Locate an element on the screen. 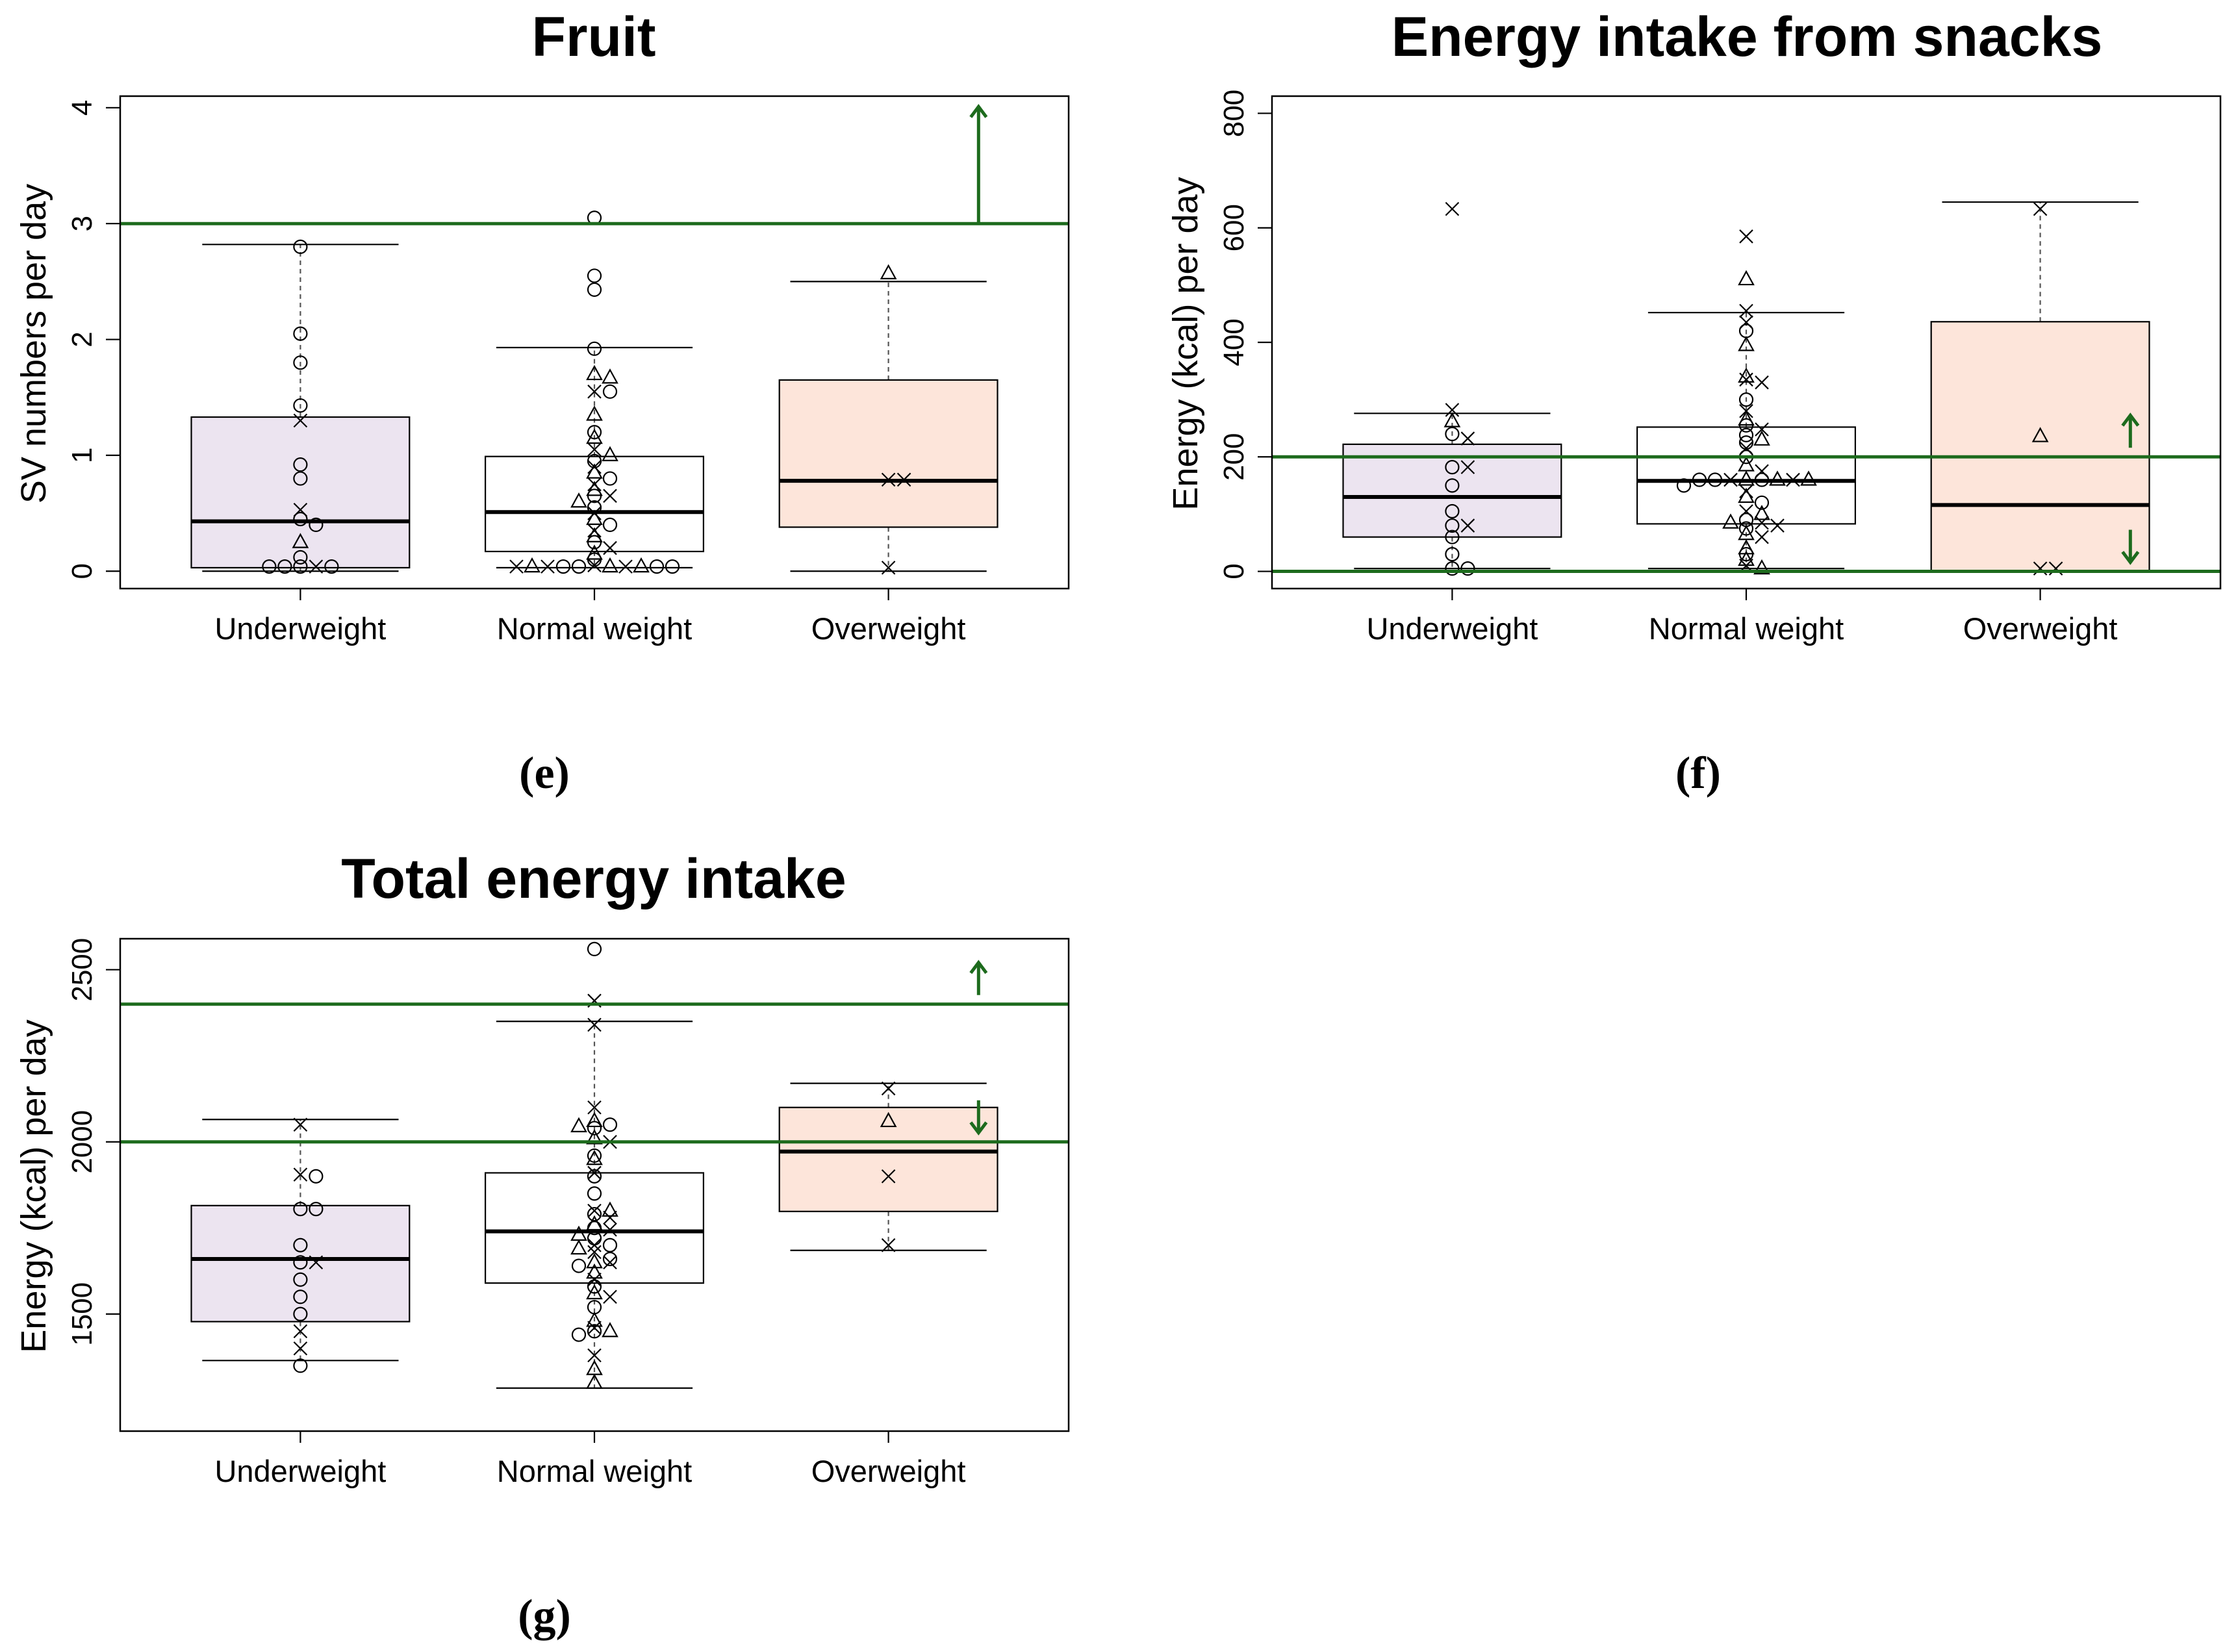 The image size is (2238, 1652). box-underweight is located at coordinates (1452, 490).